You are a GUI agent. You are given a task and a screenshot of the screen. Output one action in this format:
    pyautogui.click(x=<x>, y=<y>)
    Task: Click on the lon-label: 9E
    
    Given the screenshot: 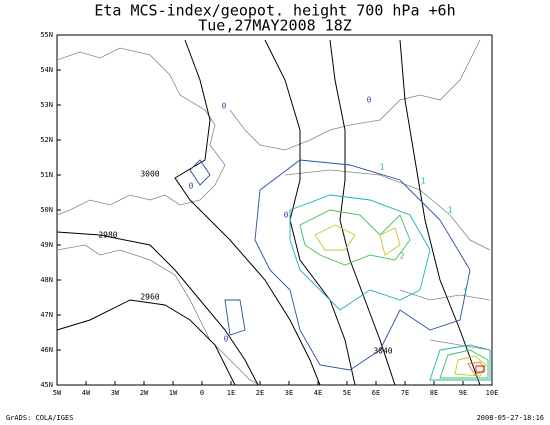 What is the action you would take?
    pyautogui.click(x=463, y=393)
    